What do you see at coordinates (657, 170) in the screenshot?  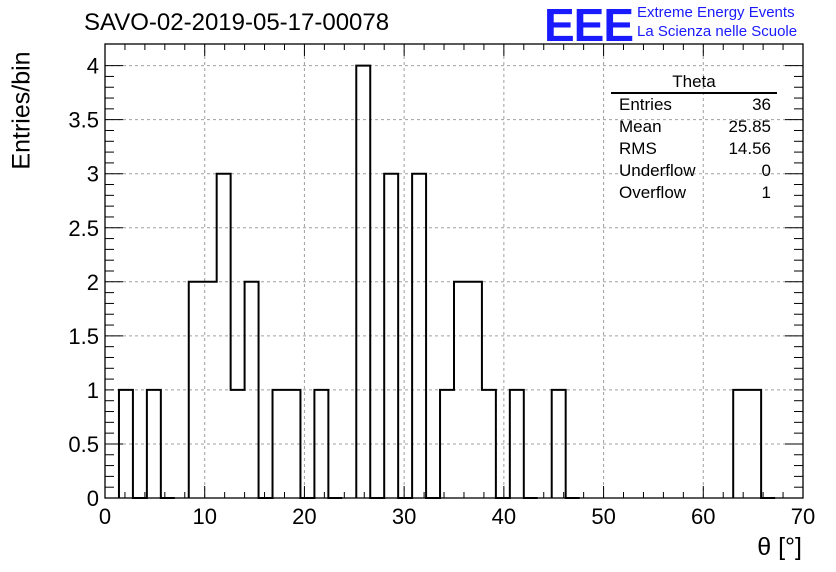 I see `stats-label: Underflow` at bounding box center [657, 170].